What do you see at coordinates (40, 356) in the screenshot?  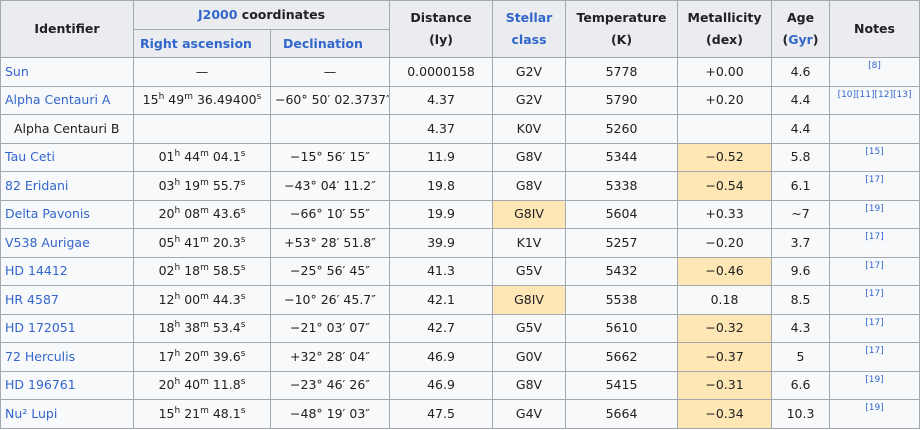 I see `star-link: 72 Herculis` at bounding box center [40, 356].